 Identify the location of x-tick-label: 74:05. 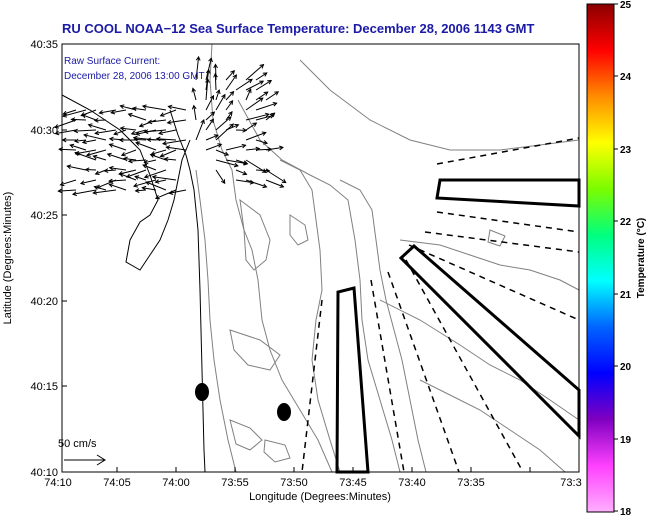
(117, 483).